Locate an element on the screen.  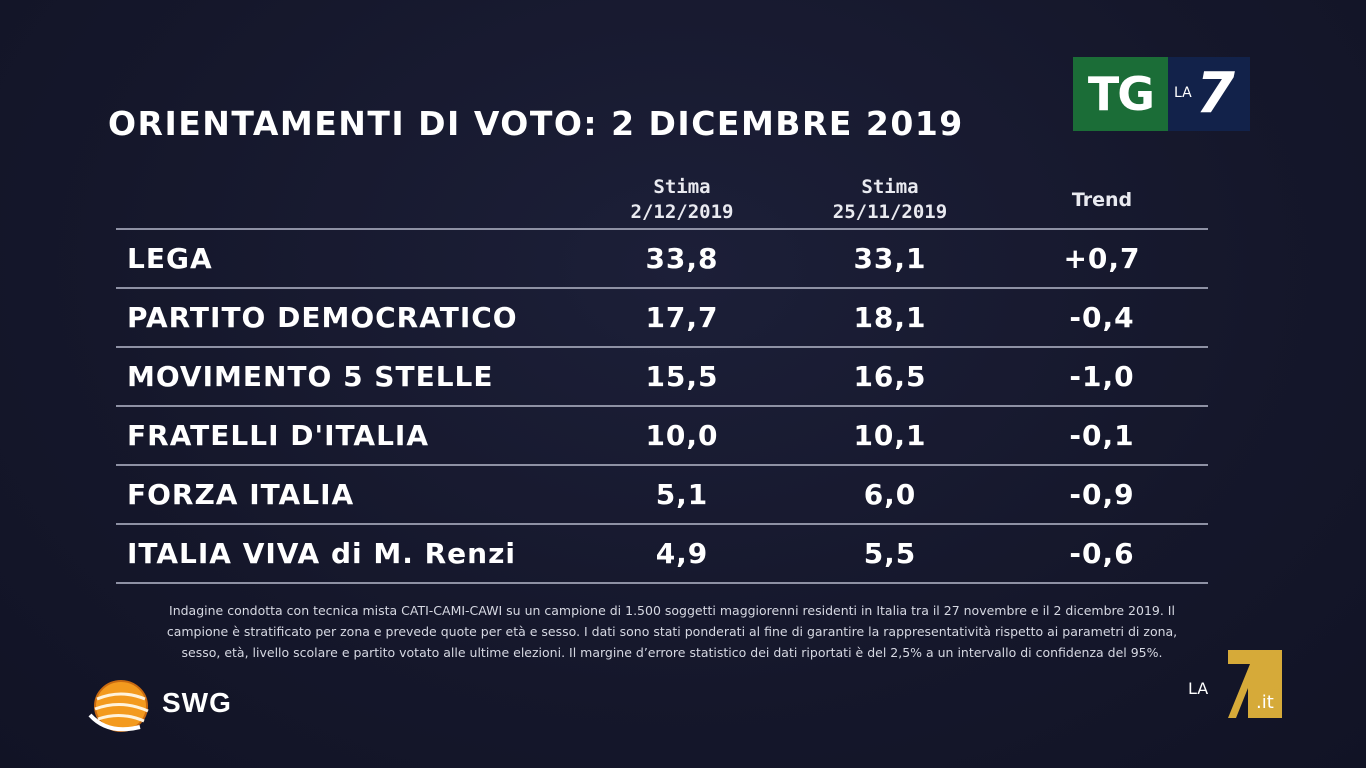
stima-25-11-cell: 5,5 is located at coordinates (890, 553).